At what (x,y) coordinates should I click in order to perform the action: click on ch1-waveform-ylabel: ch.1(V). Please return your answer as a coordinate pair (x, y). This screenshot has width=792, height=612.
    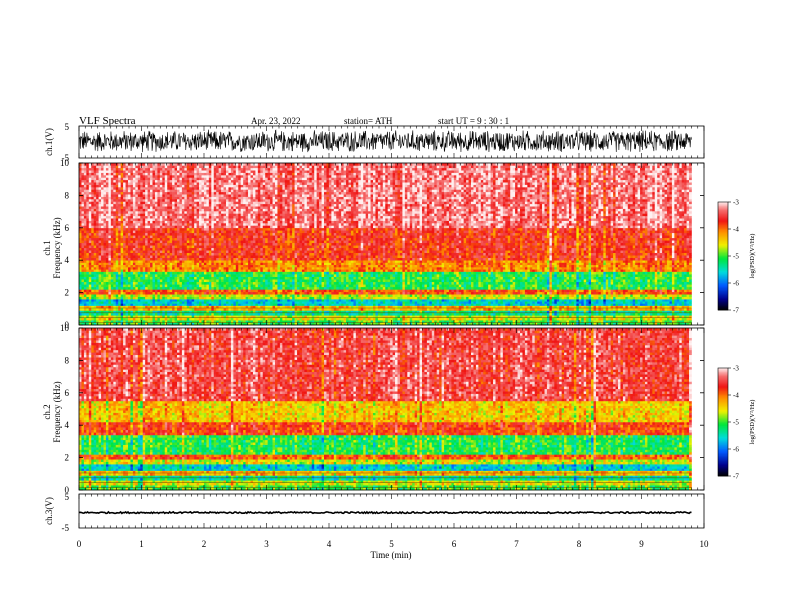
    Looking at the image, I should click on (49, 142).